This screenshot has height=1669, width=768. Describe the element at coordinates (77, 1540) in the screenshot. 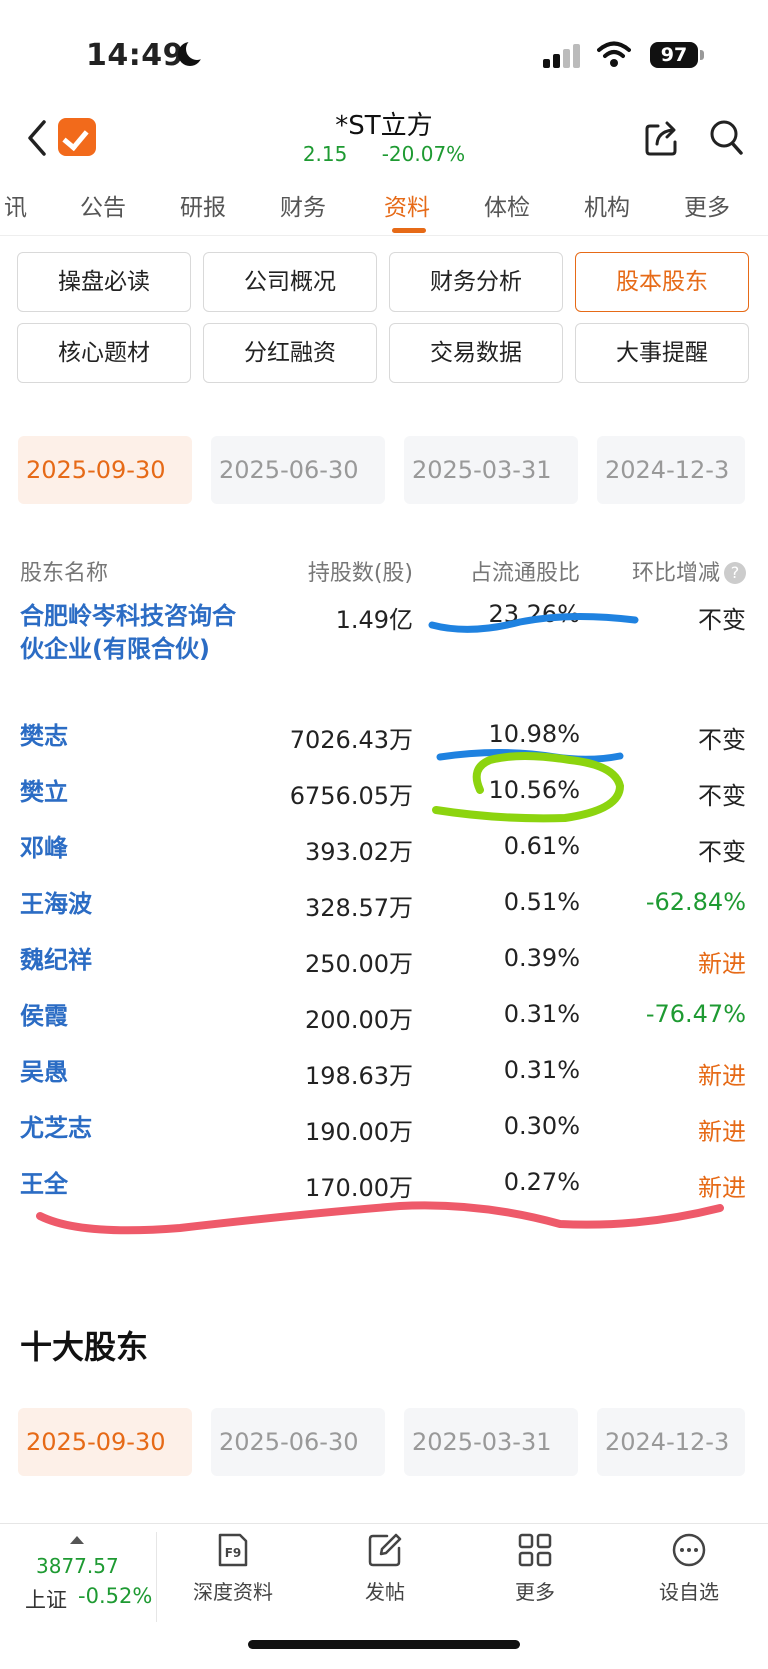

I see `caret-up-icon` at that location.